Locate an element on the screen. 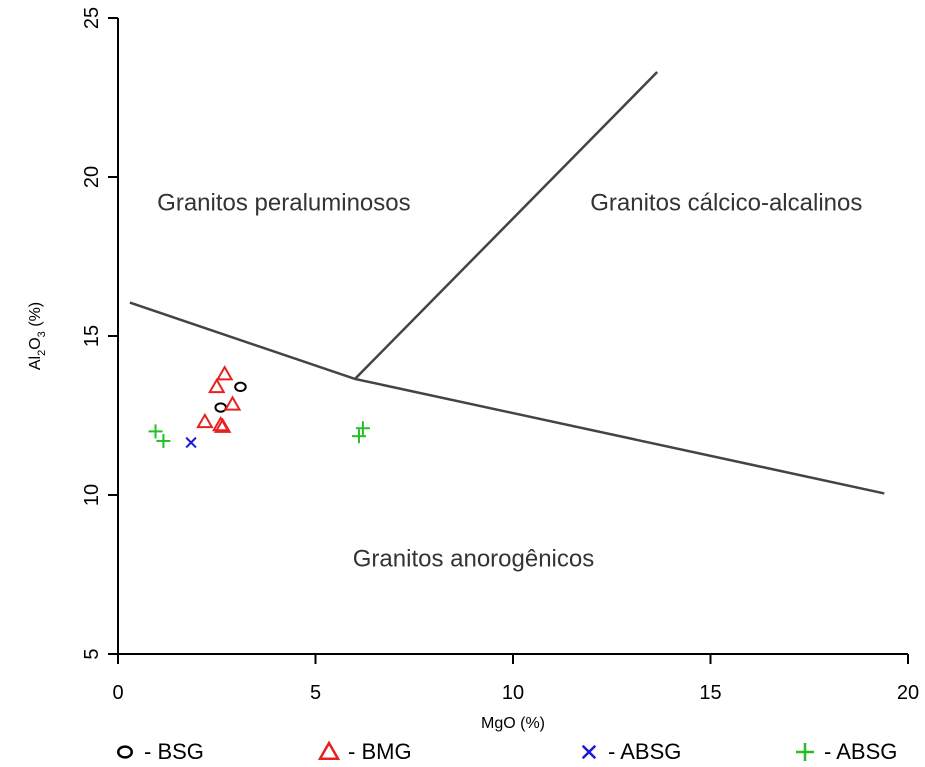  region-label: Granitos anorogênicos is located at coordinates (473, 559).